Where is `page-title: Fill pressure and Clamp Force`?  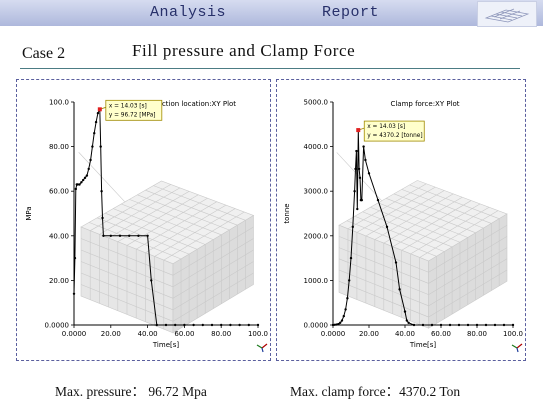
page-title: Fill pressure and Clamp Force is located at coordinates (244, 50).